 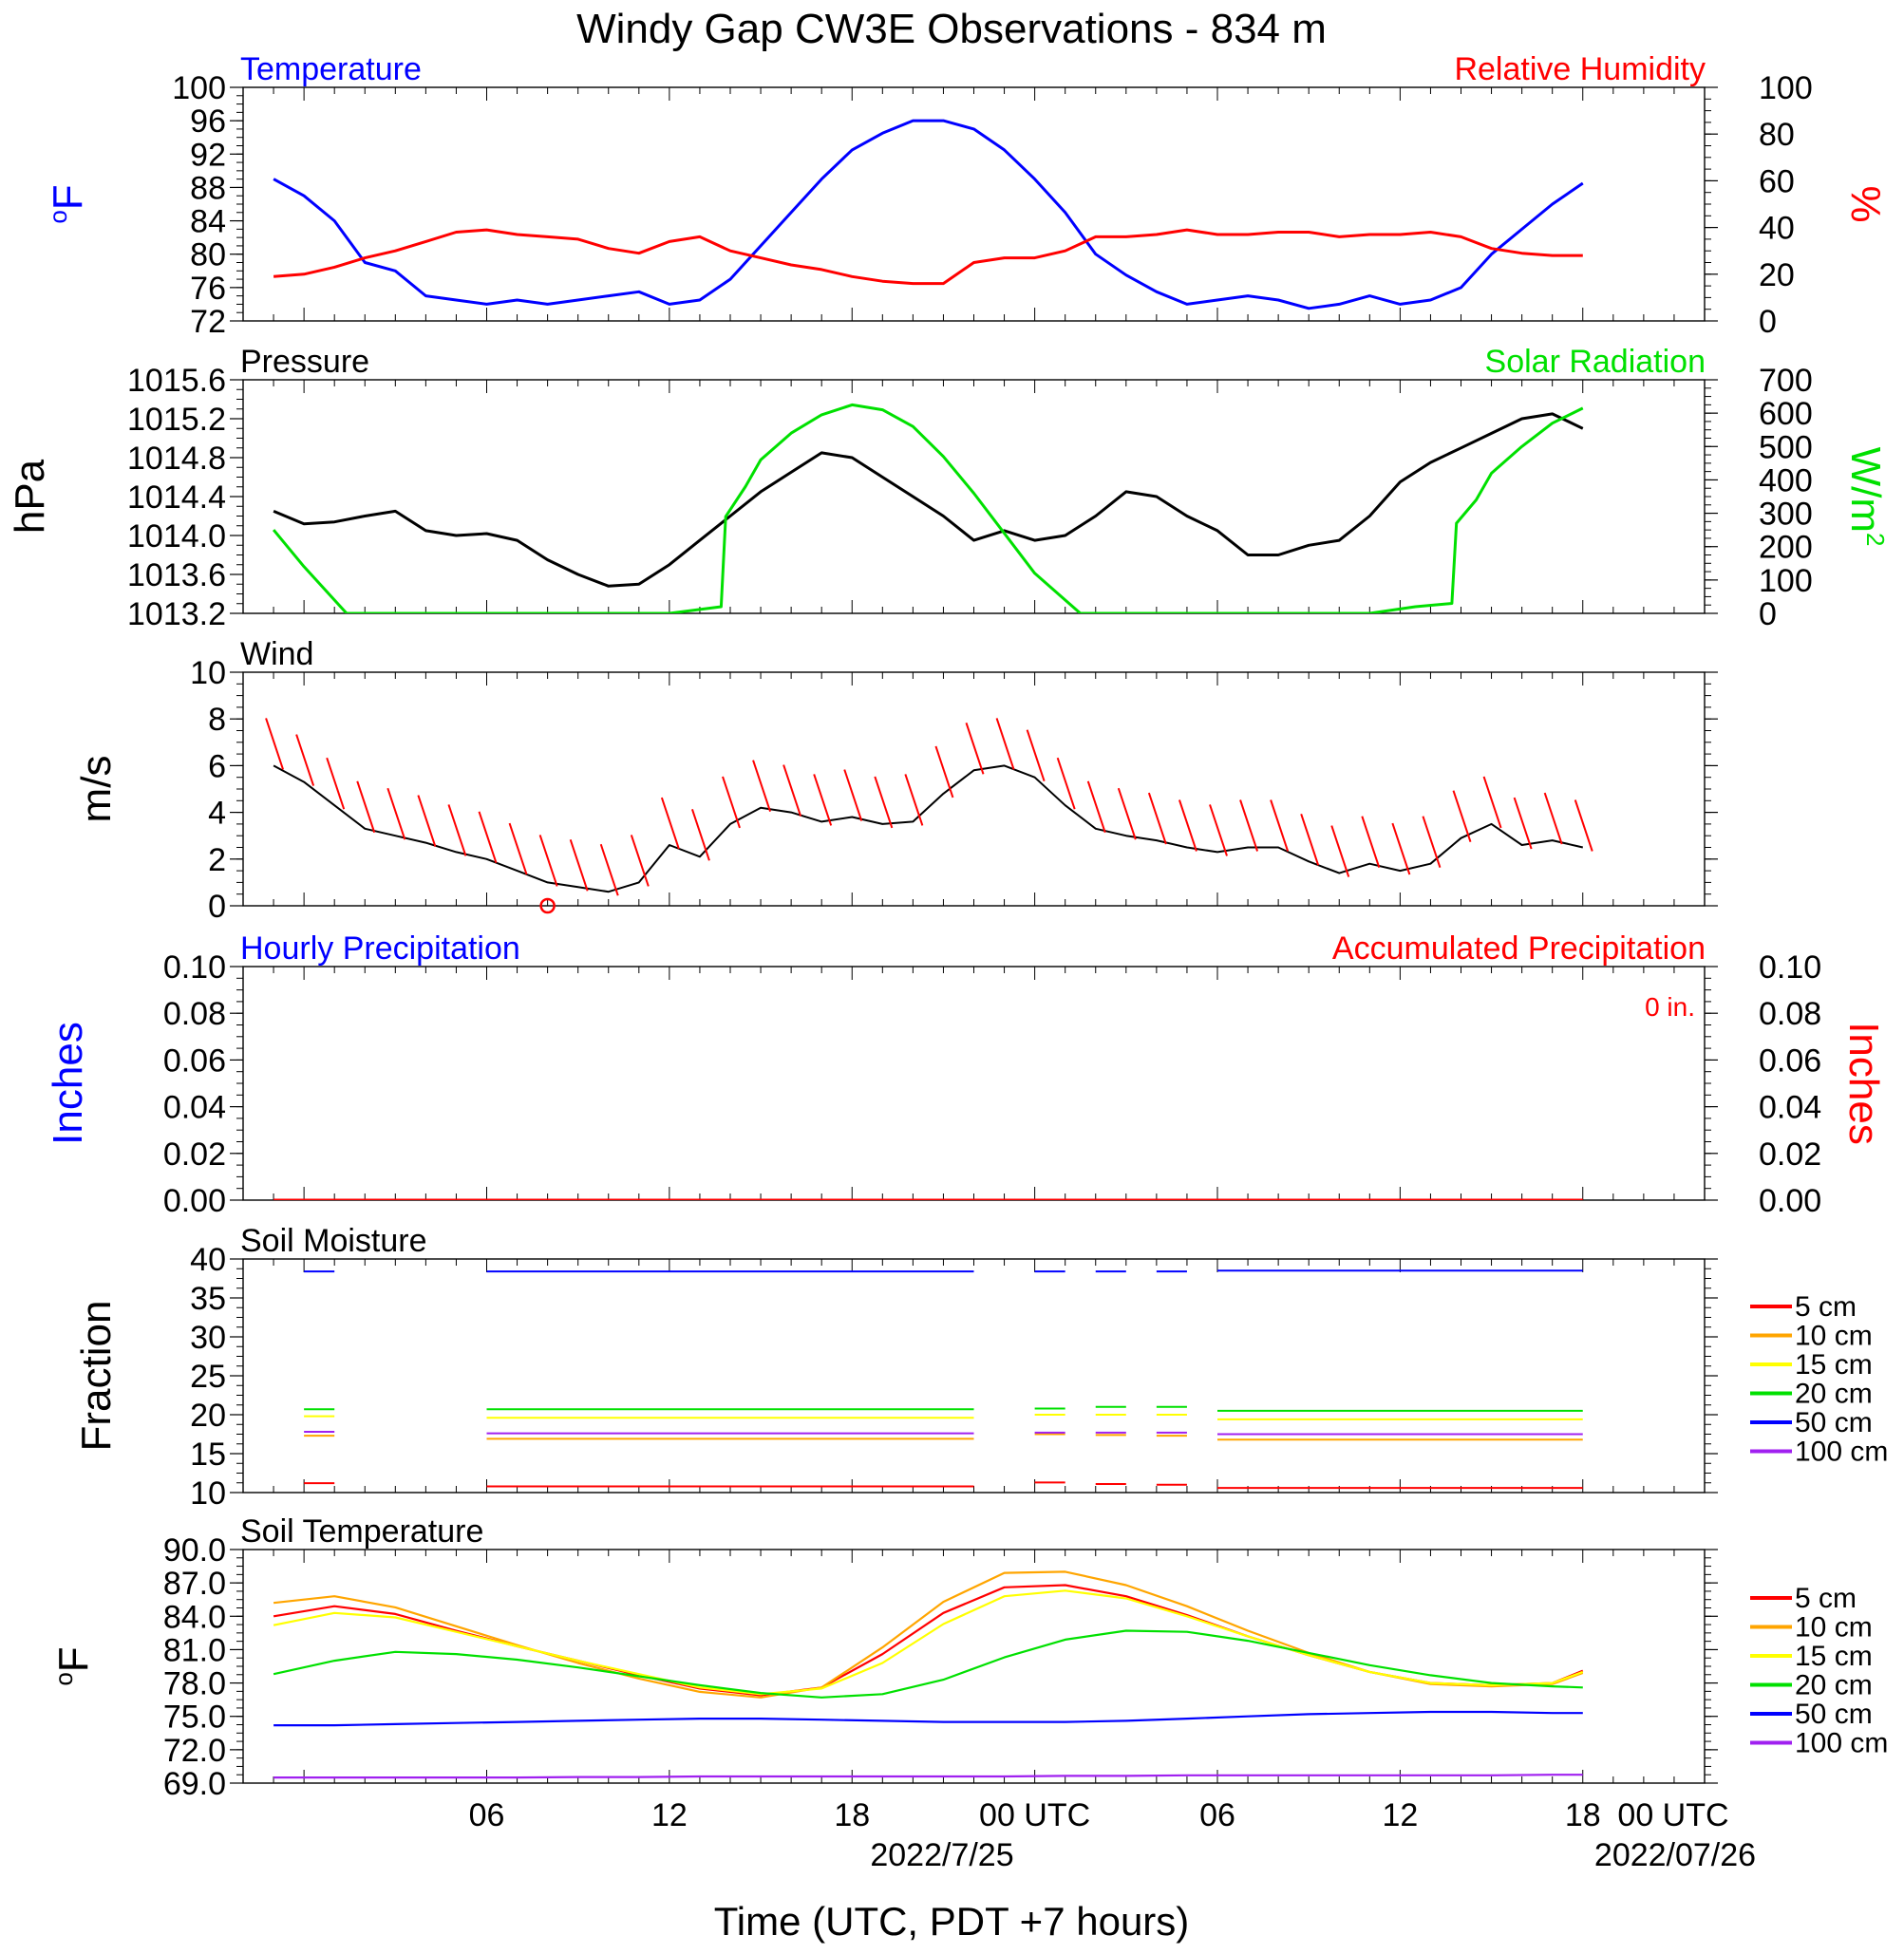 I want to click on y-tick-label: 75.0, so click(x=195, y=1718).